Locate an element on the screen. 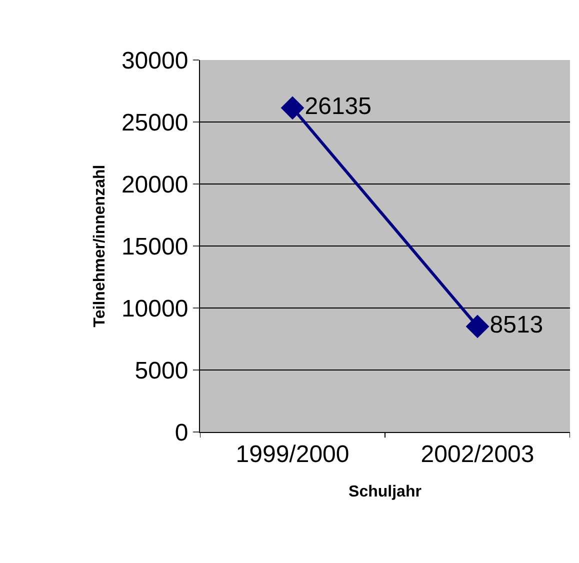  x-tick-label: 1999/2000 is located at coordinates (293, 454).